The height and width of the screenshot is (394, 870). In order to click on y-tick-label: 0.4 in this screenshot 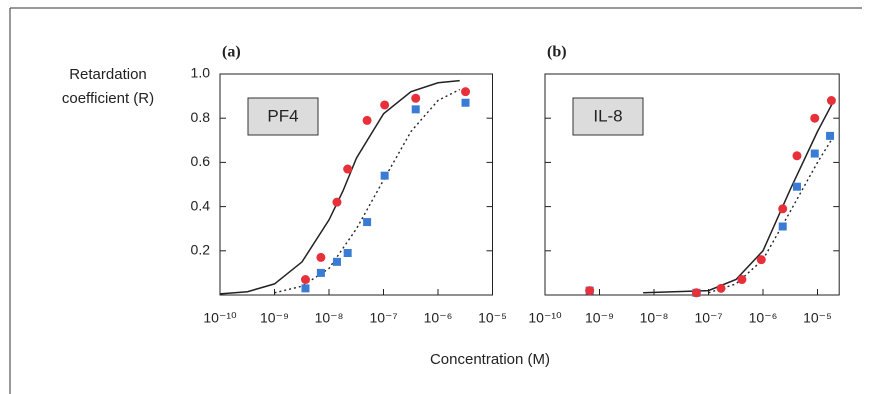, I will do `click(201, 205)`.